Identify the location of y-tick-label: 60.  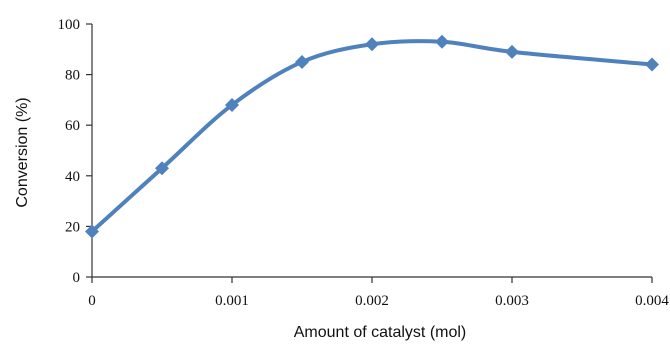
(72, 126).